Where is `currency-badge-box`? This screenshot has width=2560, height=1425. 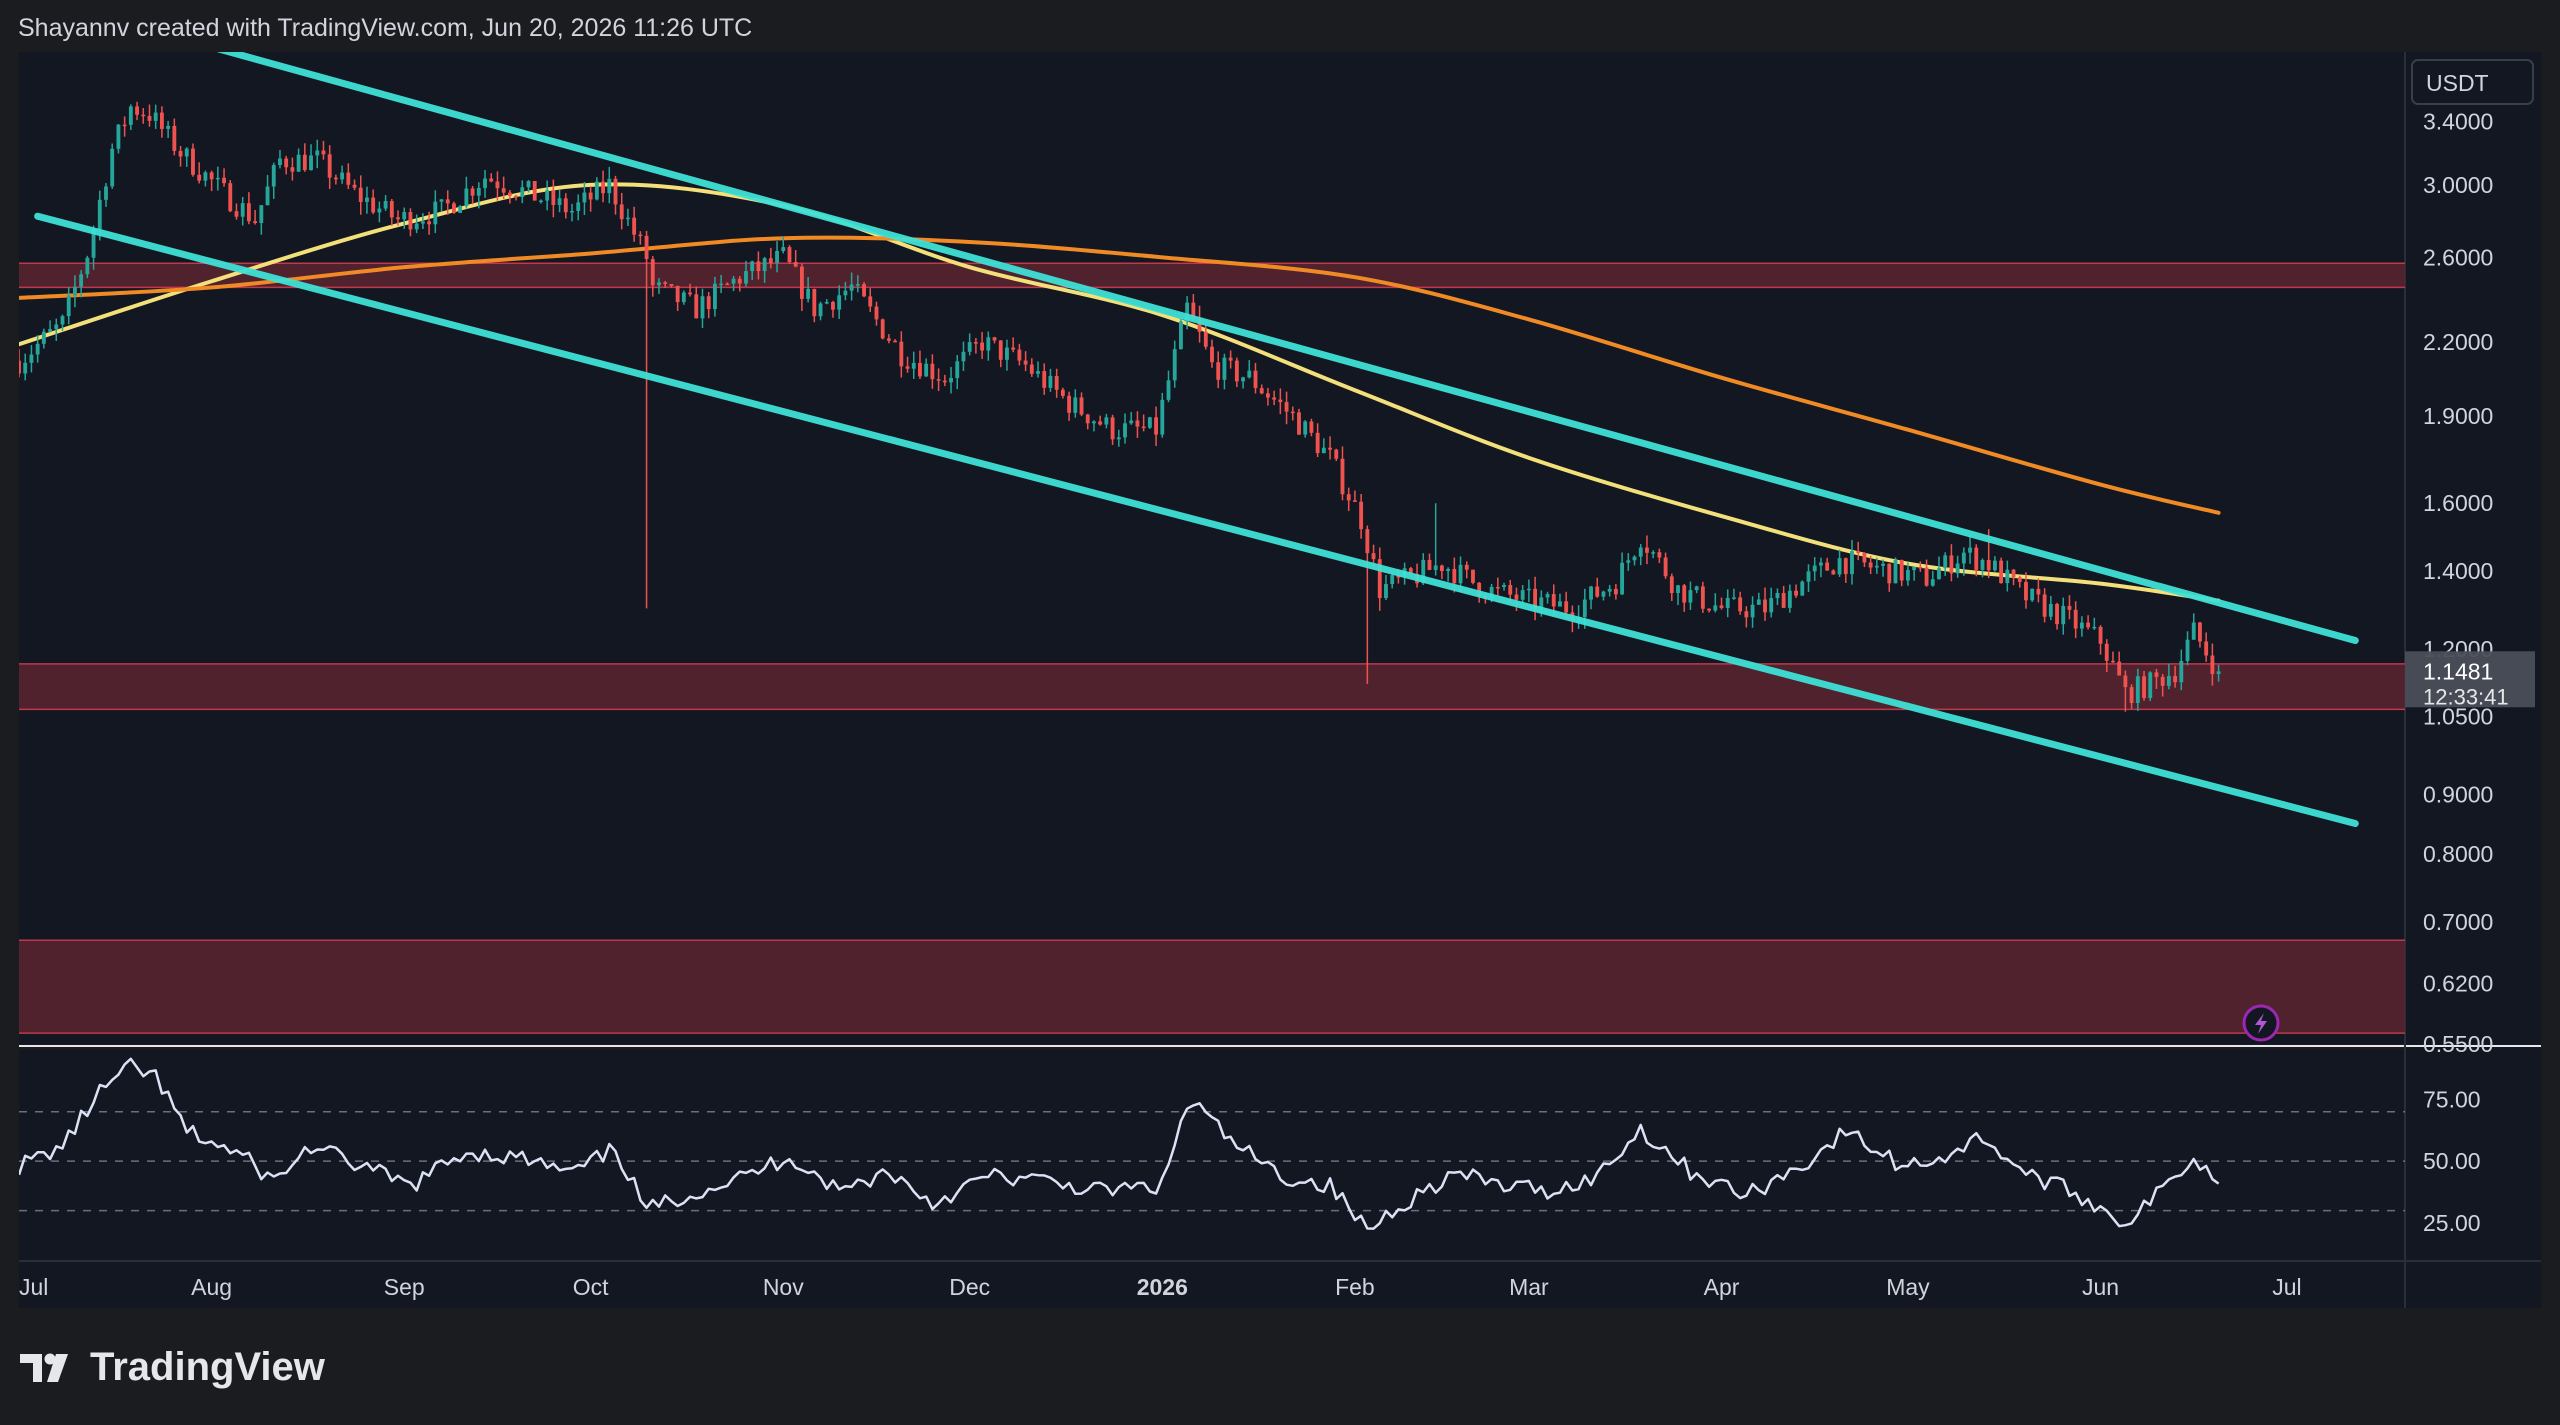 currency-badge-box is located at coordinates (2472, 82).